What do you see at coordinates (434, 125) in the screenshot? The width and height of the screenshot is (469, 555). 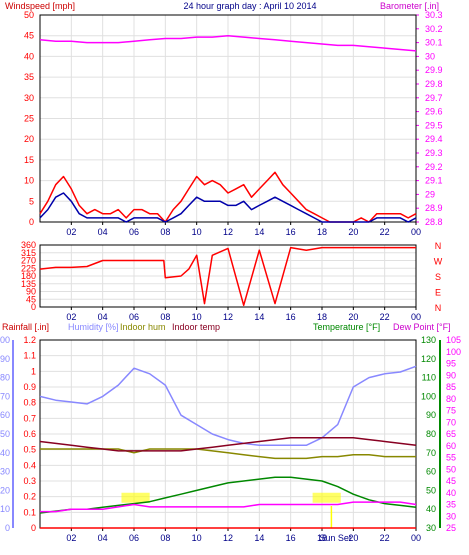 I see `baro-y-tick-label: 29.5` at bounding box center [434, 125].